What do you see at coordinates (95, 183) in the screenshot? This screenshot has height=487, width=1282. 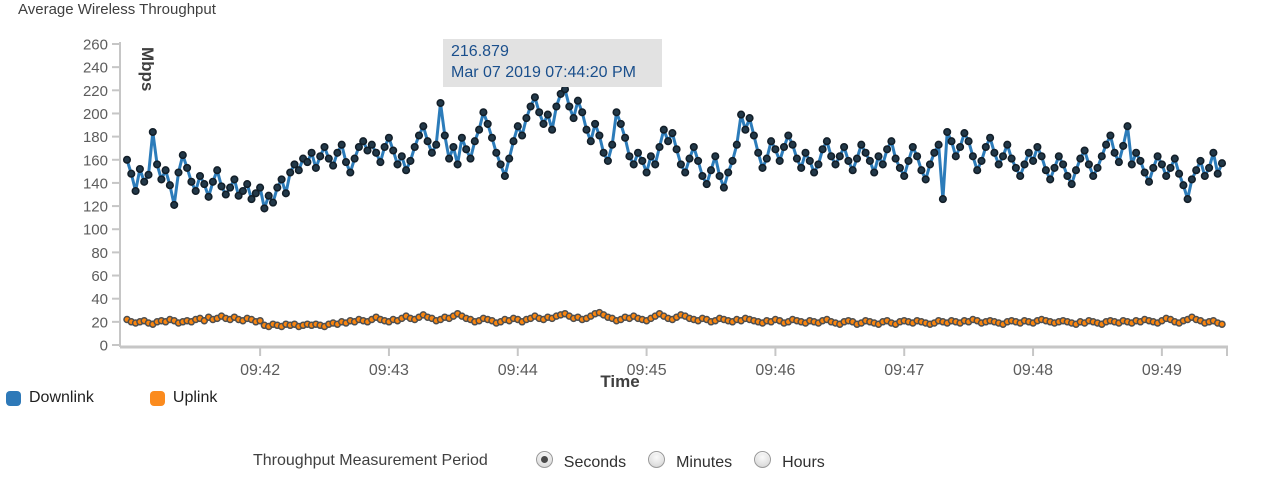 I see `svg-text: 140` at bounding box center [95, 183].